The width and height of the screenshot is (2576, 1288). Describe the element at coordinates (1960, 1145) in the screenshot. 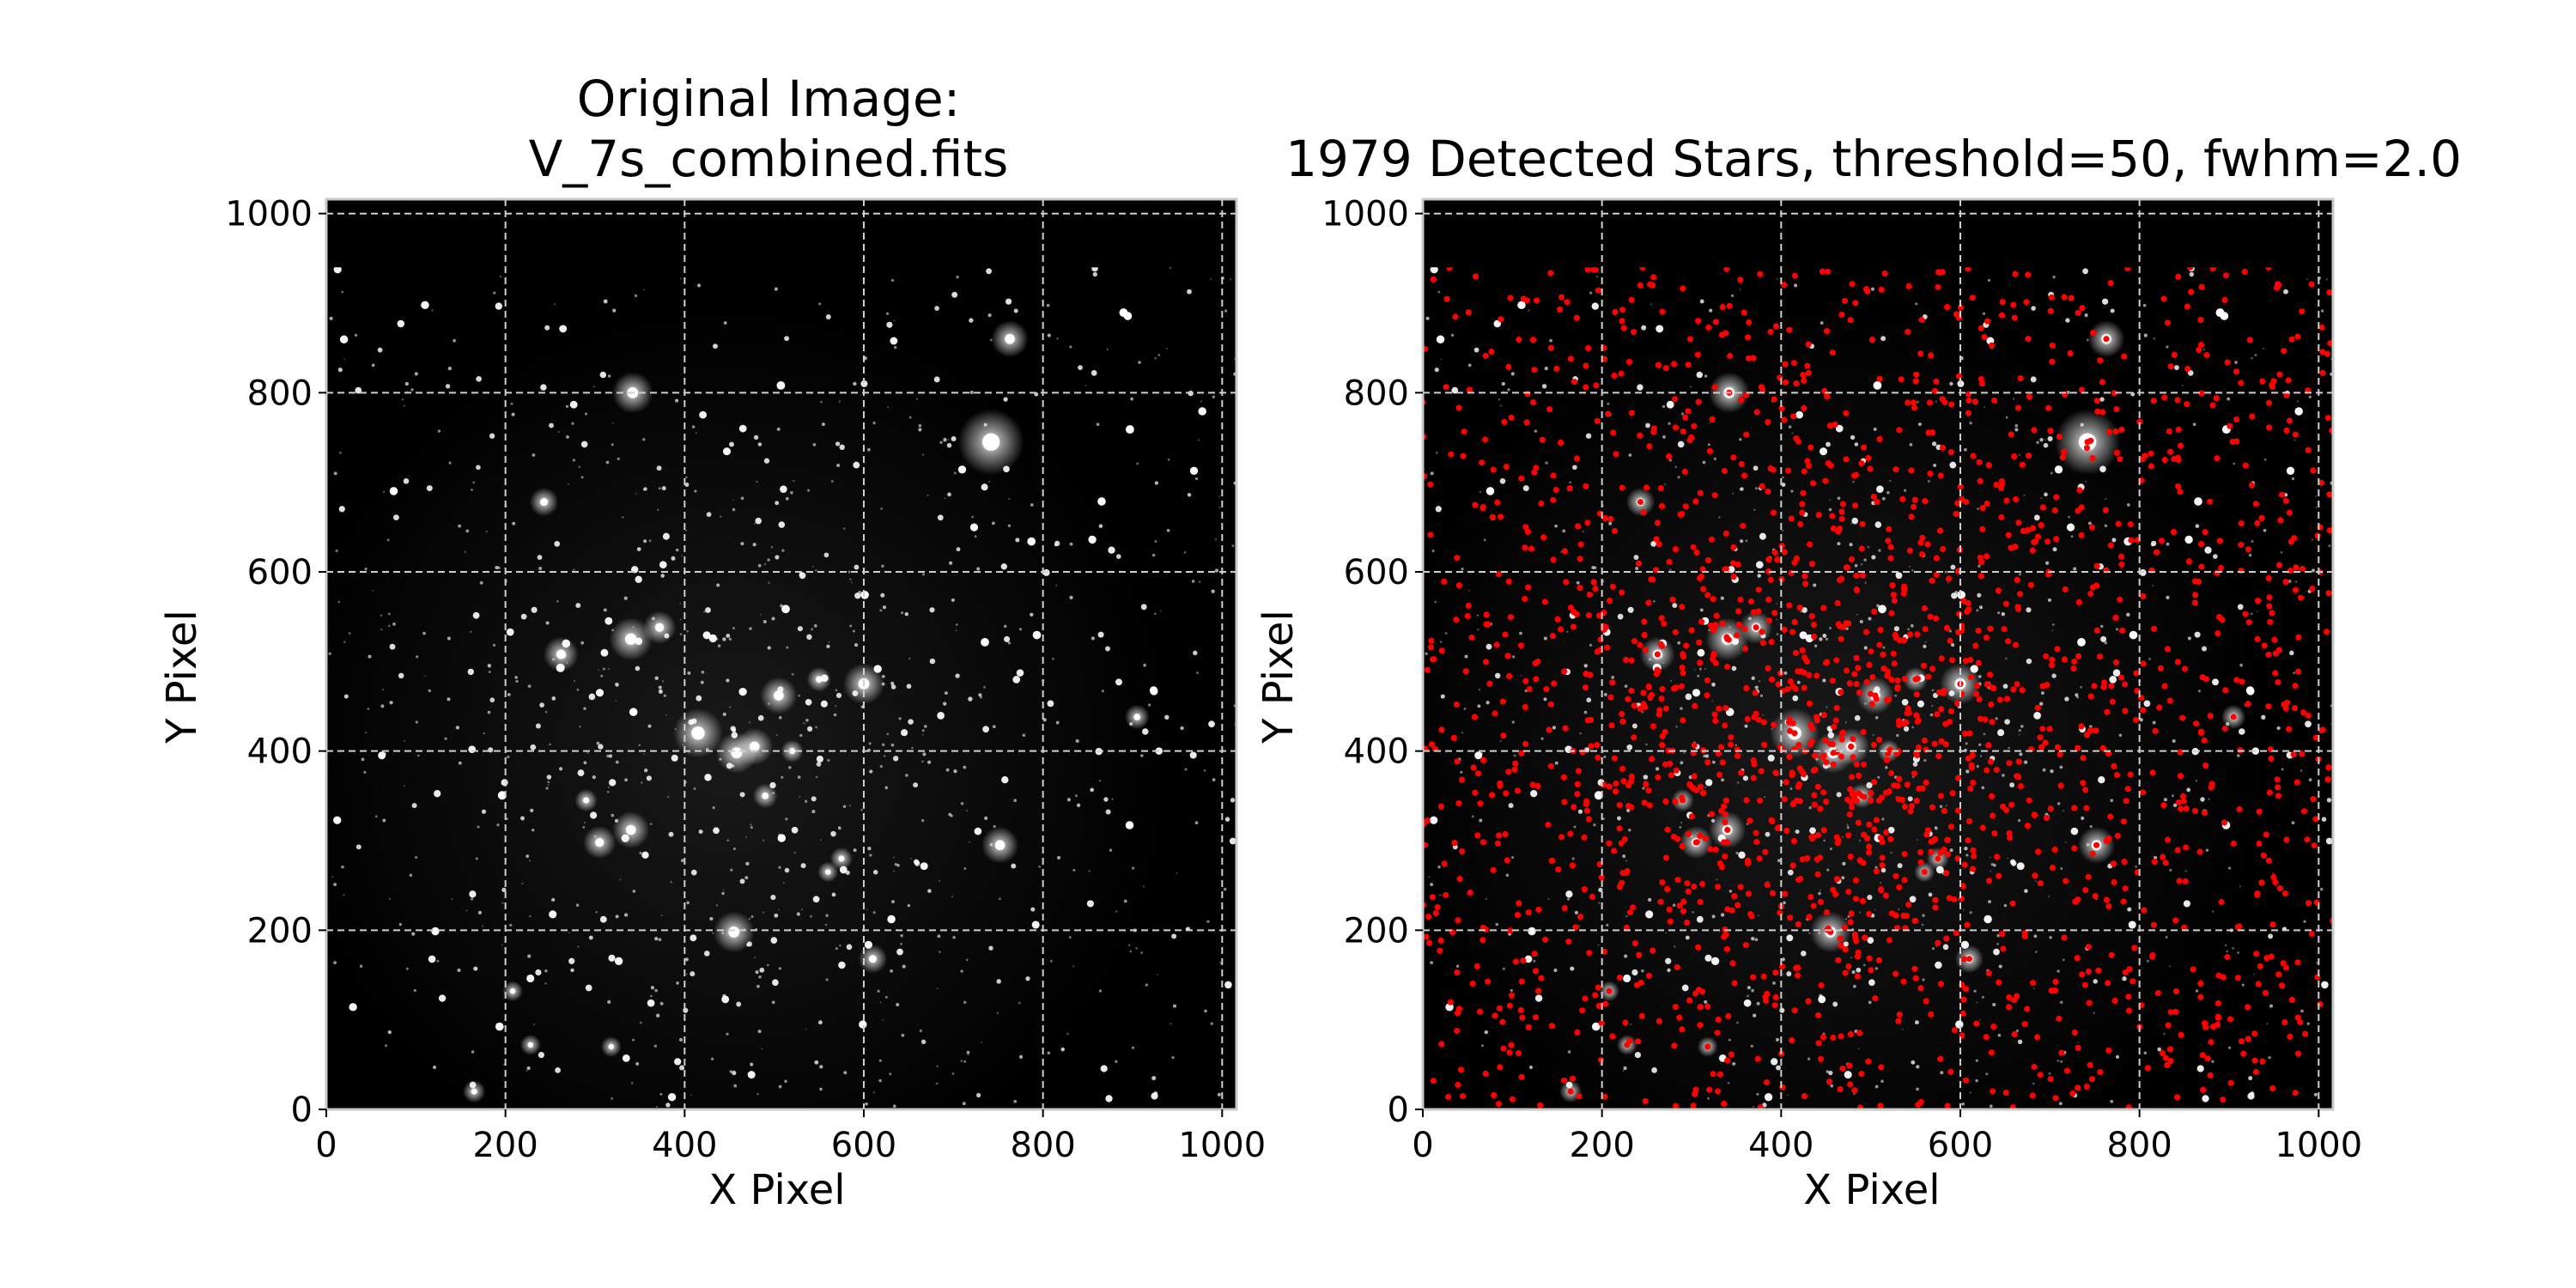

I see `x-tick-label: 600` at that location.